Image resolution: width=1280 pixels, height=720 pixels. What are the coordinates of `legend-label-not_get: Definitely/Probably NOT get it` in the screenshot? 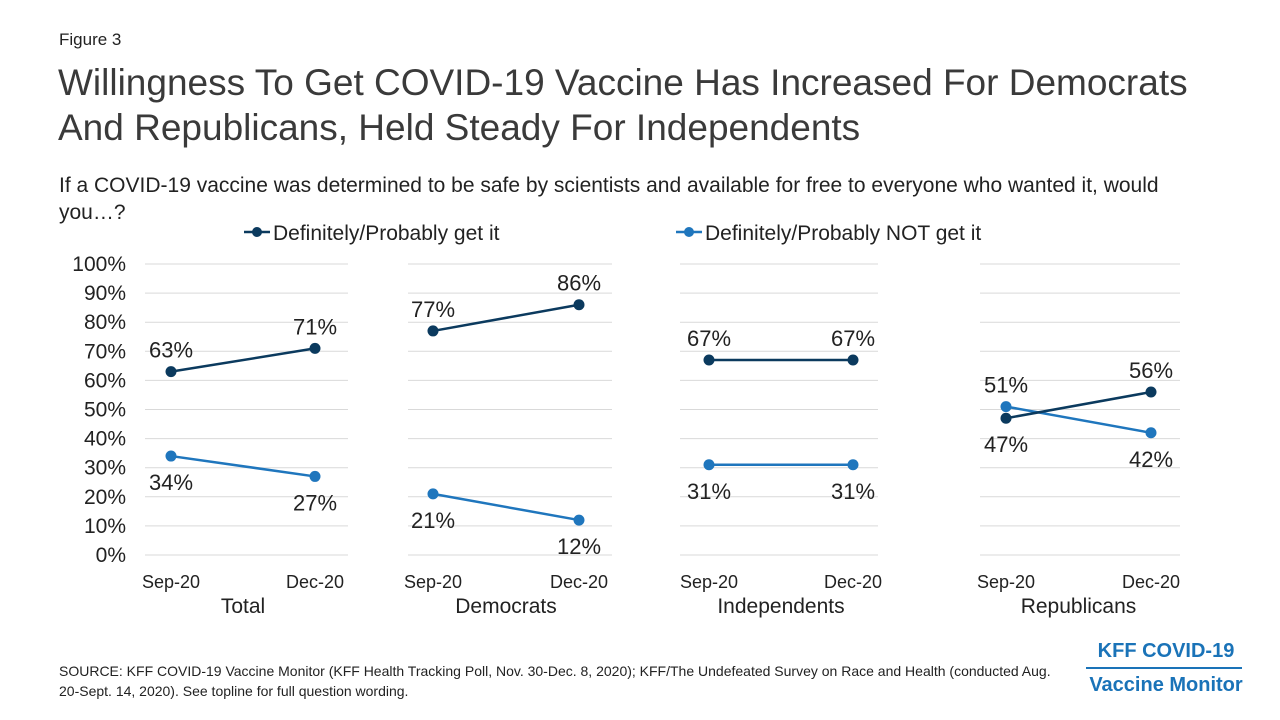 It's located at (843, 233).